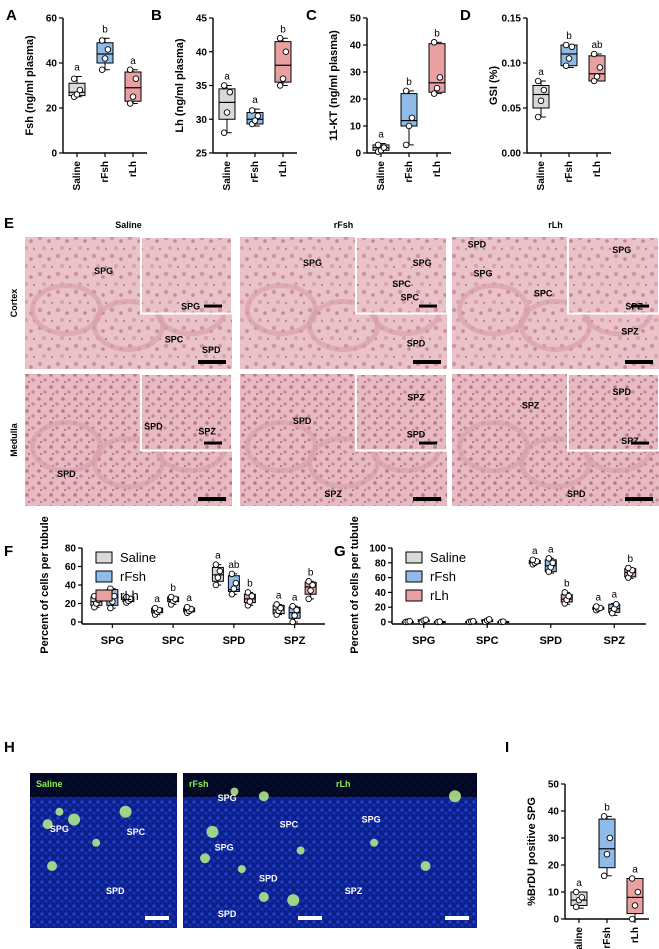 Image resolution: width=659 pixels, height=949 pixels. Describe the element at coordinates (371, 820) in the screenshot. I see `cell-type-label: SPG` at that location.